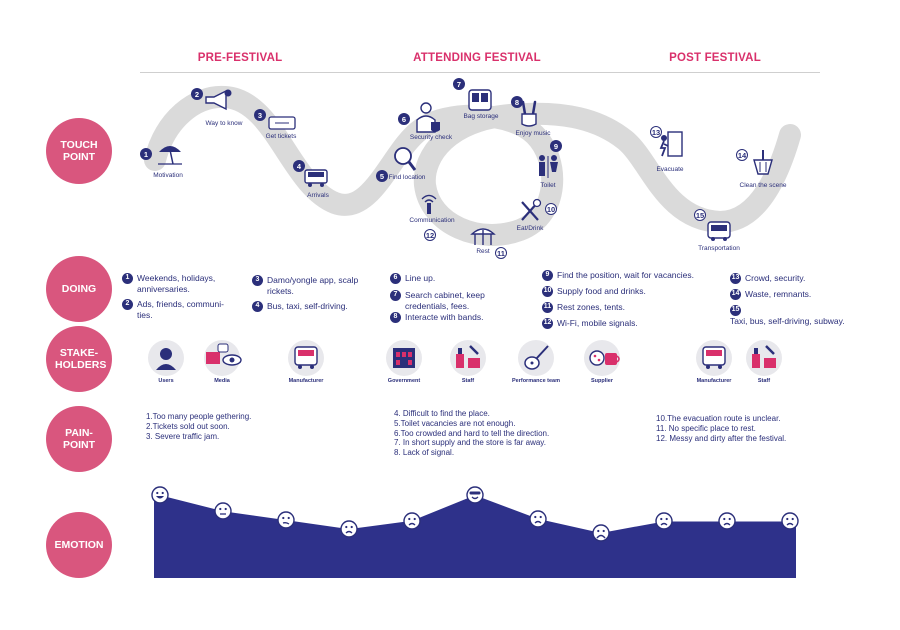 The height and width of the screenshot is (630, 900). Describe the element at coordinates (481, 116) in the screenshot. I see `touch-point-label: Bag storage` at that location.